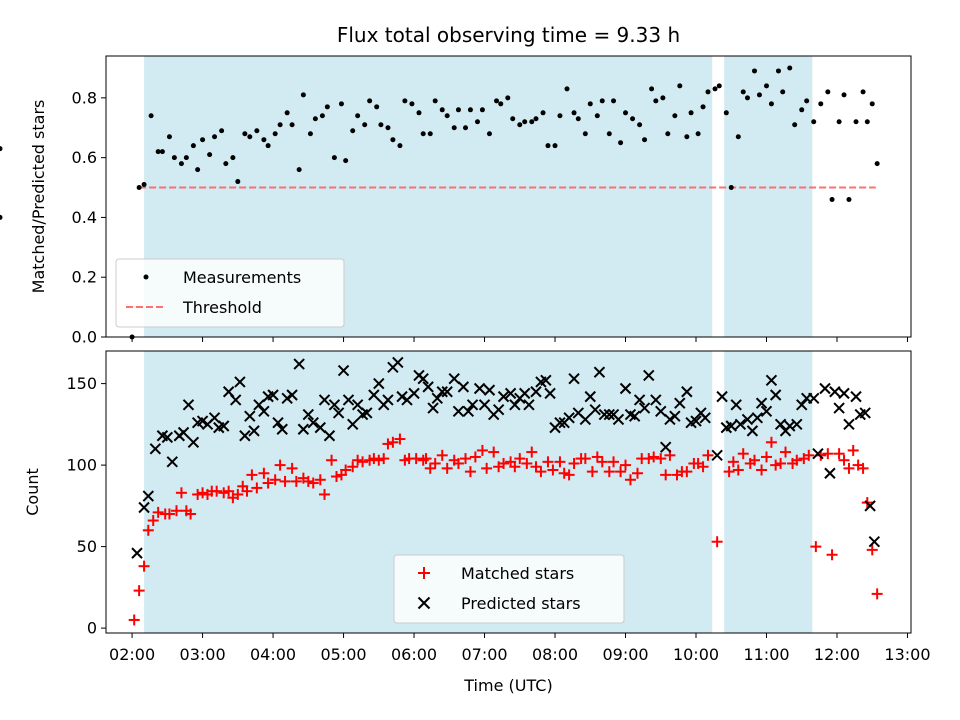 The height and width of the screenshot is (720, 960). Describe the element at coordinates (92, 628) in the screenshot. I see `y-tick-label: 0` at that location.